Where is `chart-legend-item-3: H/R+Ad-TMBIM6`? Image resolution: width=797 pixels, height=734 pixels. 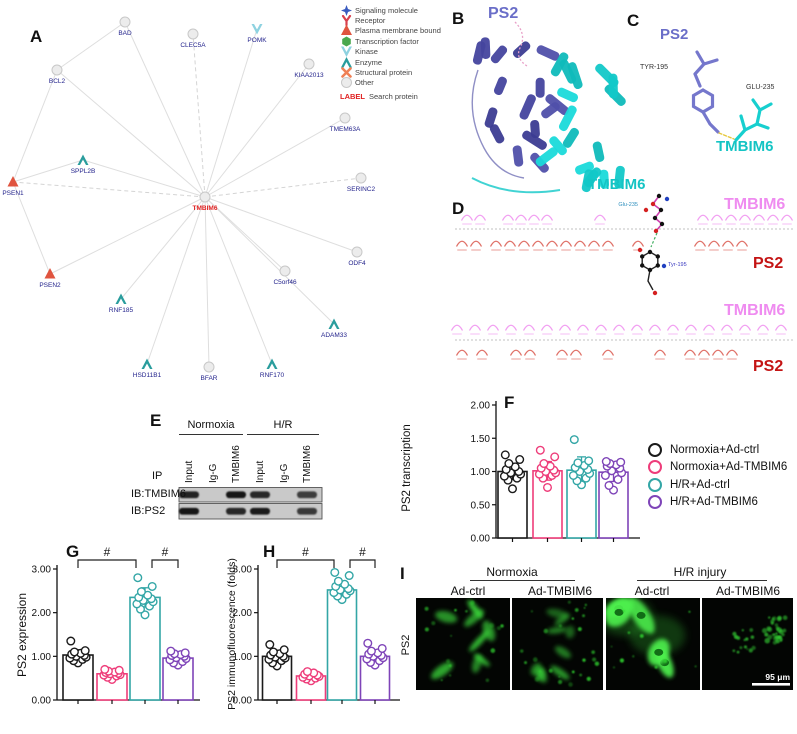 chart-legend-item-3: H/R+Ad-TMBIM6 is located at coordinates (717, 503).